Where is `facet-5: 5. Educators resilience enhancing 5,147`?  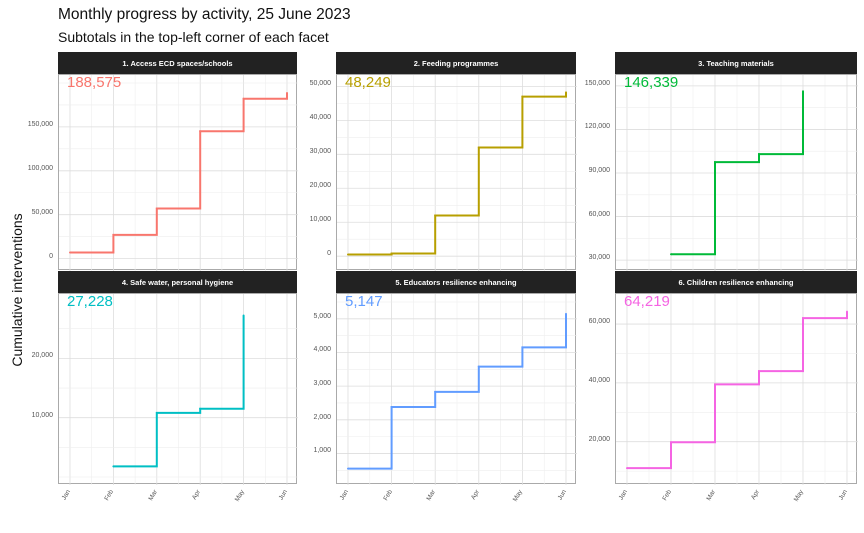 facet-5: 5. Educators resilience enhancing 5,147 is located at coordinates (456, 378).